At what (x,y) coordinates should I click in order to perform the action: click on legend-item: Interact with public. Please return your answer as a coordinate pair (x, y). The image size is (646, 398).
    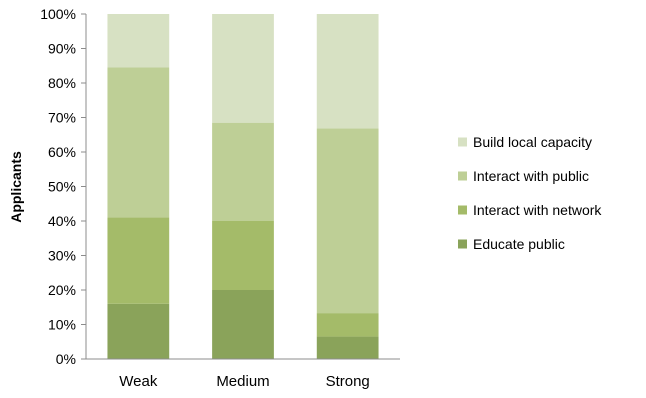
    Looking at the image, I should click on (523, 176).